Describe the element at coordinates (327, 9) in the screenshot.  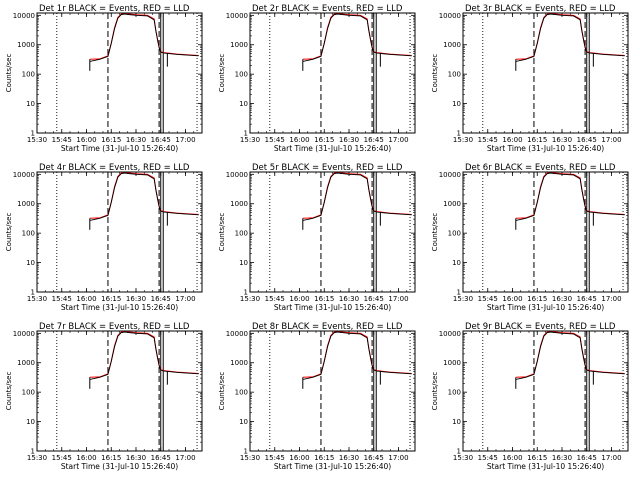
I see `panel-title: Det 2r BLACK = Events, RED = LLD` at that location.